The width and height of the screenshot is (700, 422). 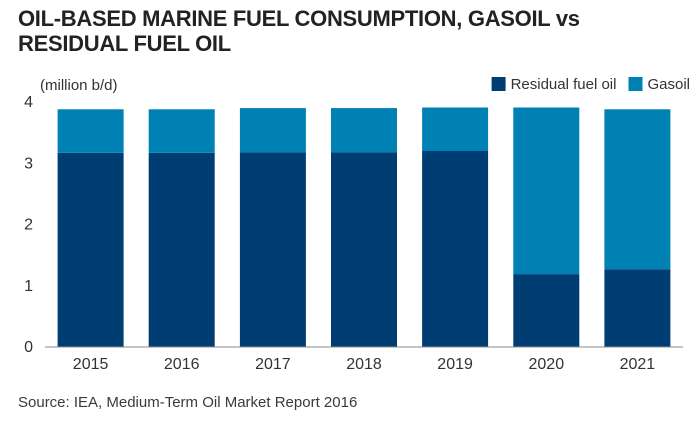 I want to click on bar-residual-fuel-oil-2016, so click(x=181, y=249).